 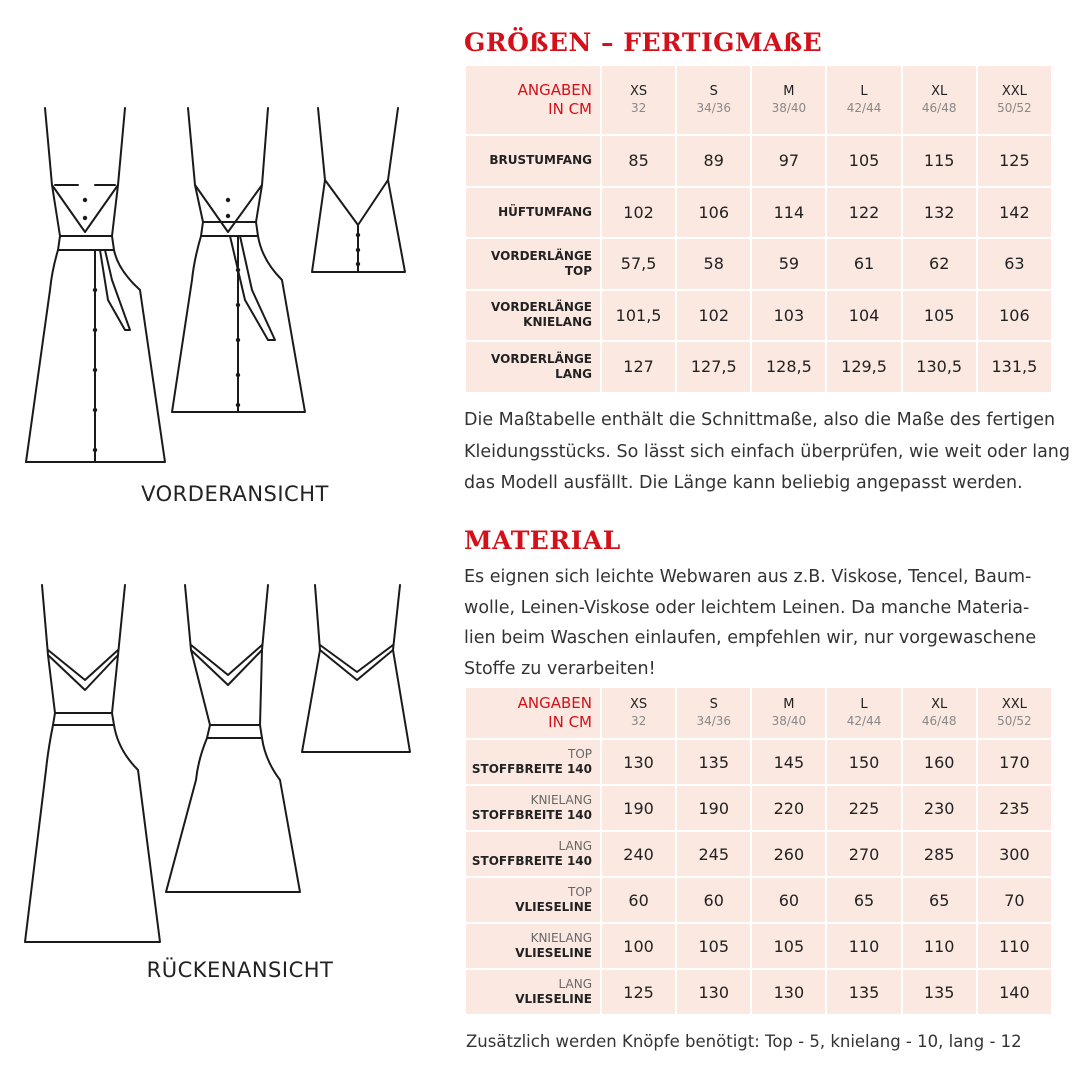 I want to click on value-cell: 61, so click(x=864, y=264).